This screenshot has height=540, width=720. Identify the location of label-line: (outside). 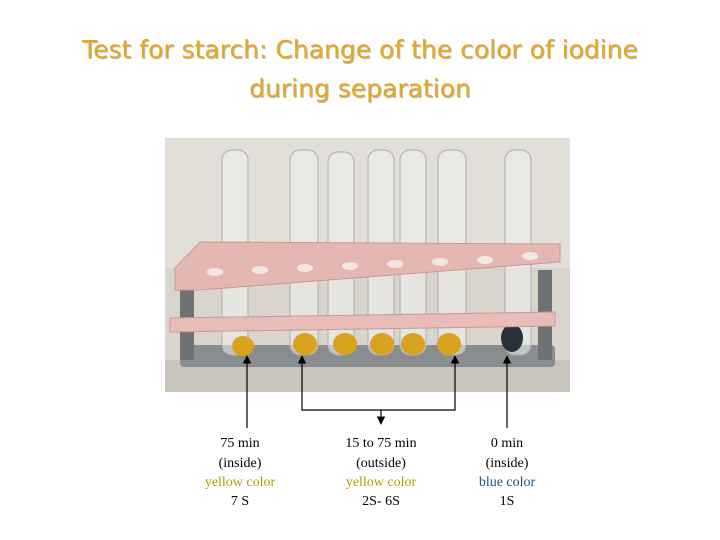
(381, 463).